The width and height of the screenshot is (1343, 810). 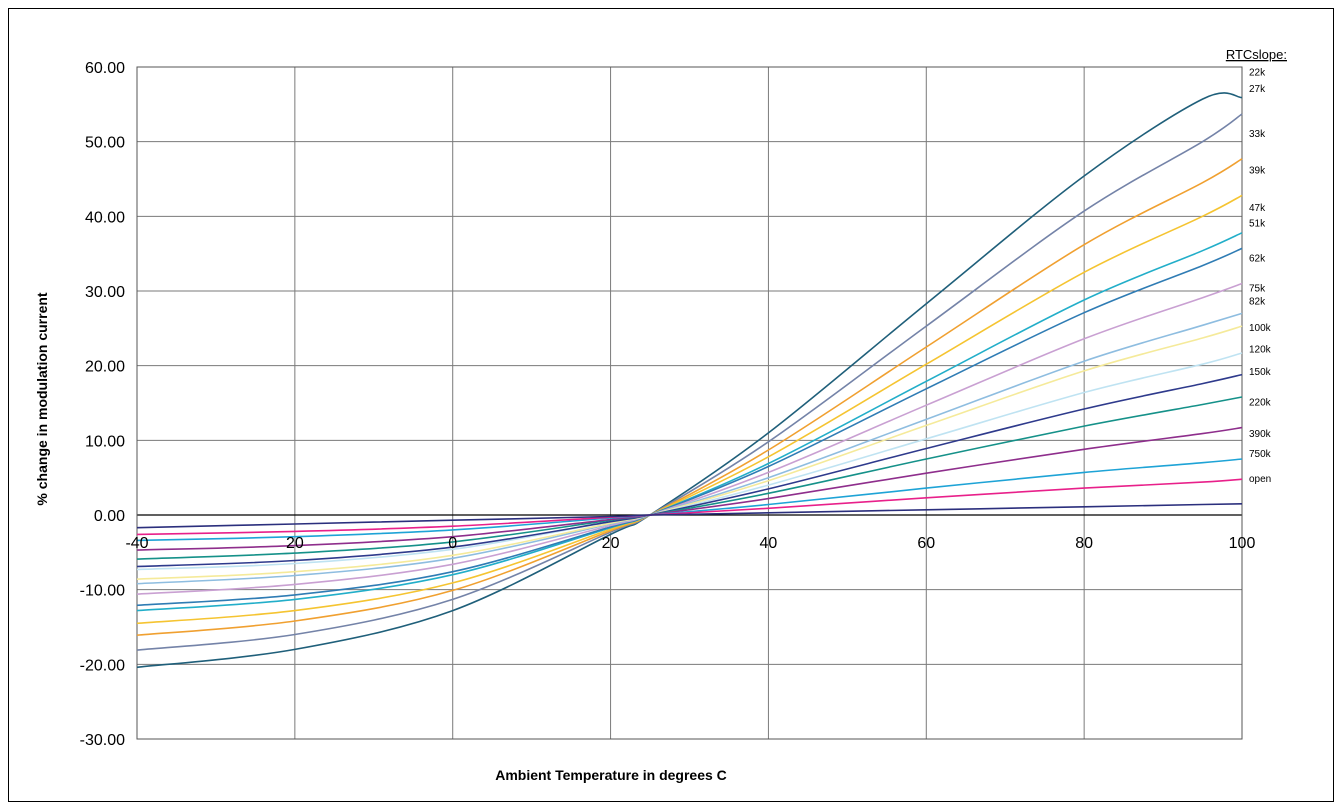 I want to click on legend-label-open: open, so click(x=1260, y=479).